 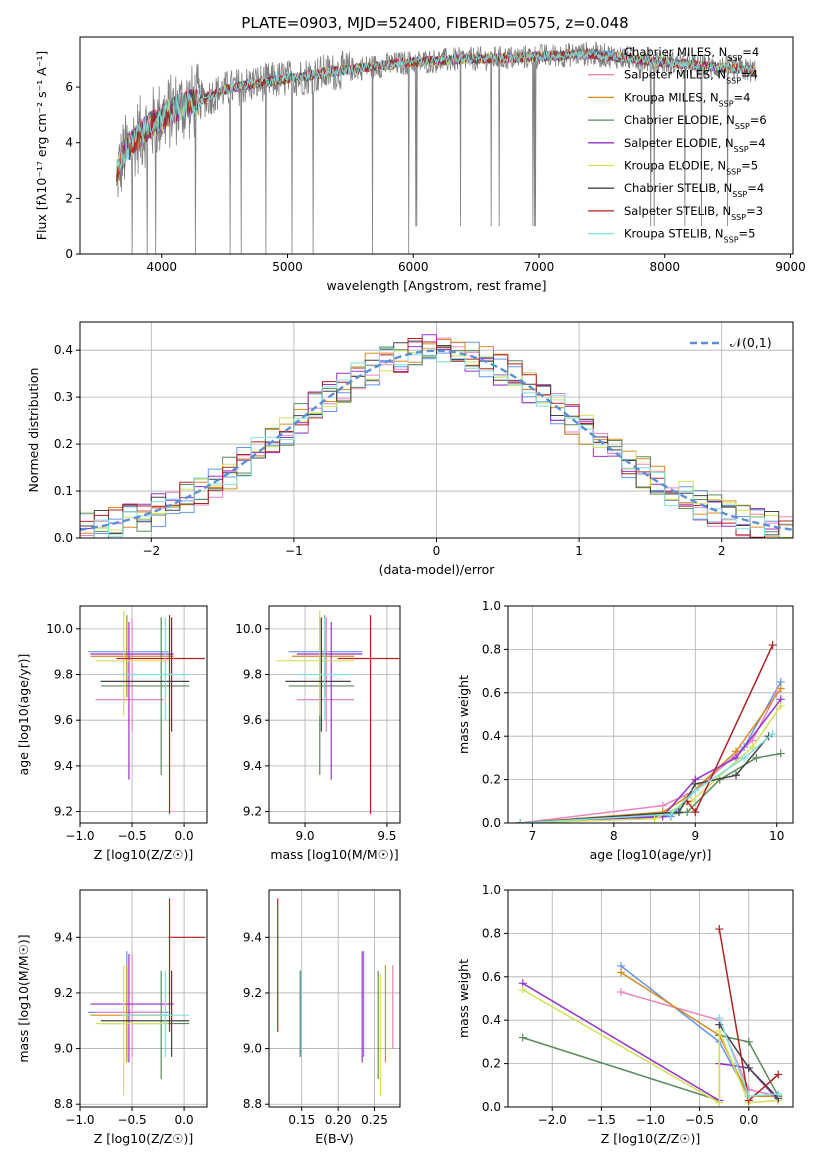 What do you see at coordinates (436, 440) in the screenshot?
I see `normal-curve` at bounding box center [436, 440].